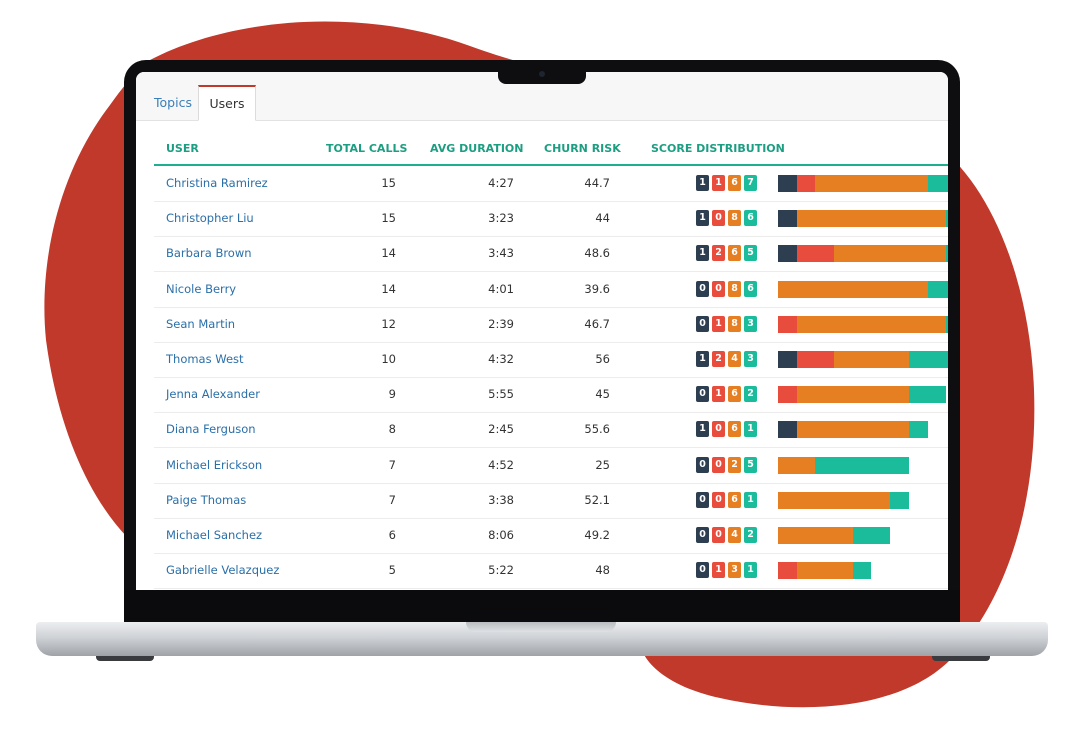 The image size is (1085, 735). What do you see at coordinates (214, 464) in the screenshot?
I see `user-name-link: Michael Erickson` at bounding box center [214, 464].